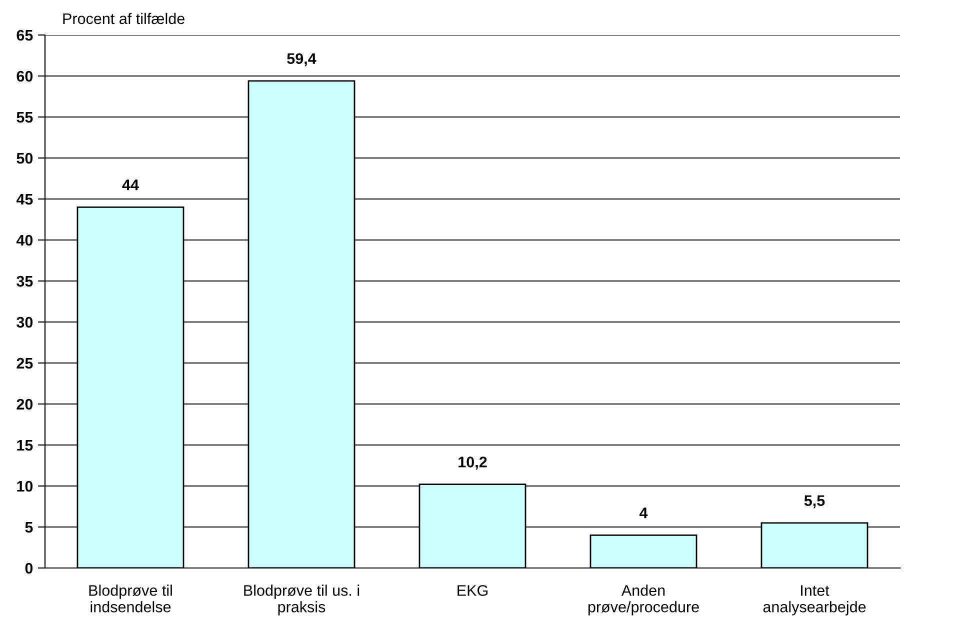 Image resolution: width=959 pixels, height=631 pixels. I want to click on x-tick-label: Anden prøve/procedure, so click(643, 600).